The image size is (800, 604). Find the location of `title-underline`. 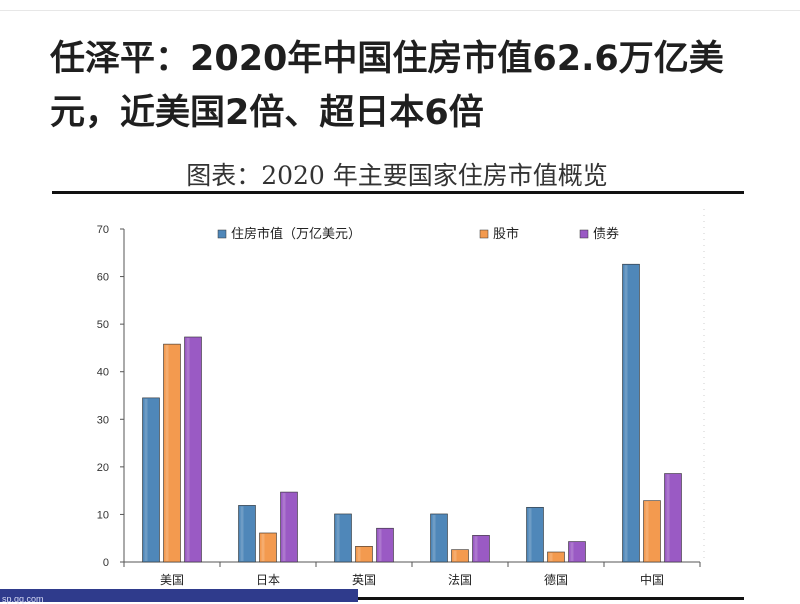

title-underline is located at coordinates (398, 192).